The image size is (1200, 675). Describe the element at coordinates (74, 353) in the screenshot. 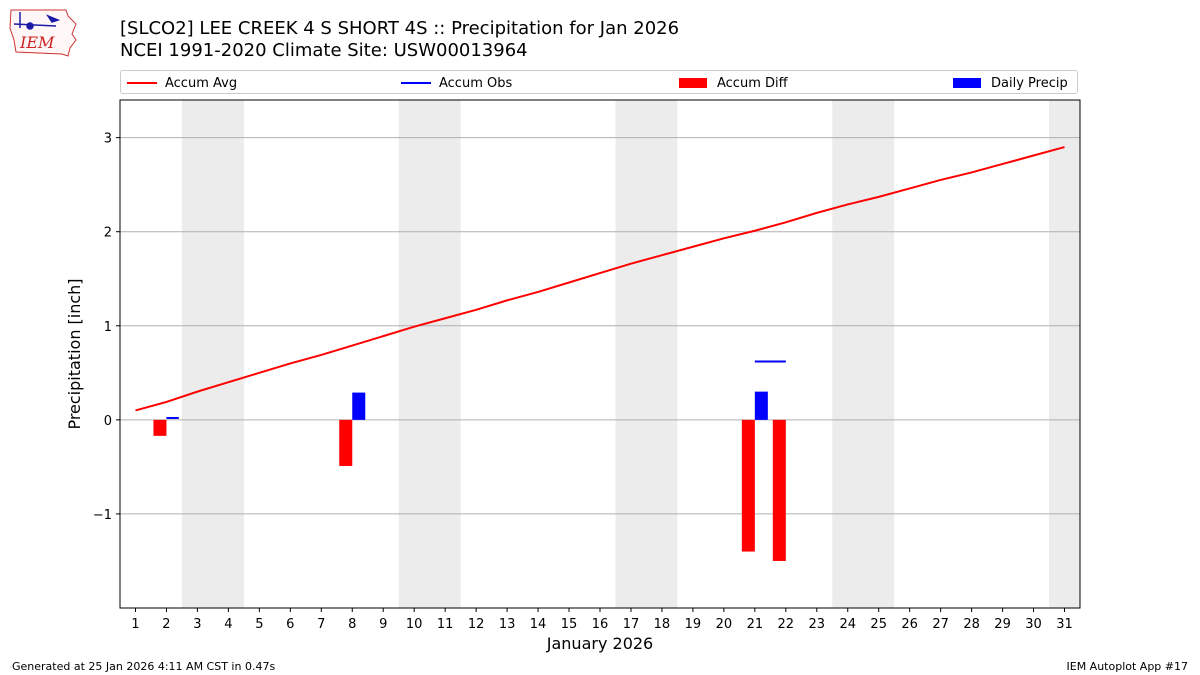

I see `y-axis-label: Precipitation [inch]` at that location.